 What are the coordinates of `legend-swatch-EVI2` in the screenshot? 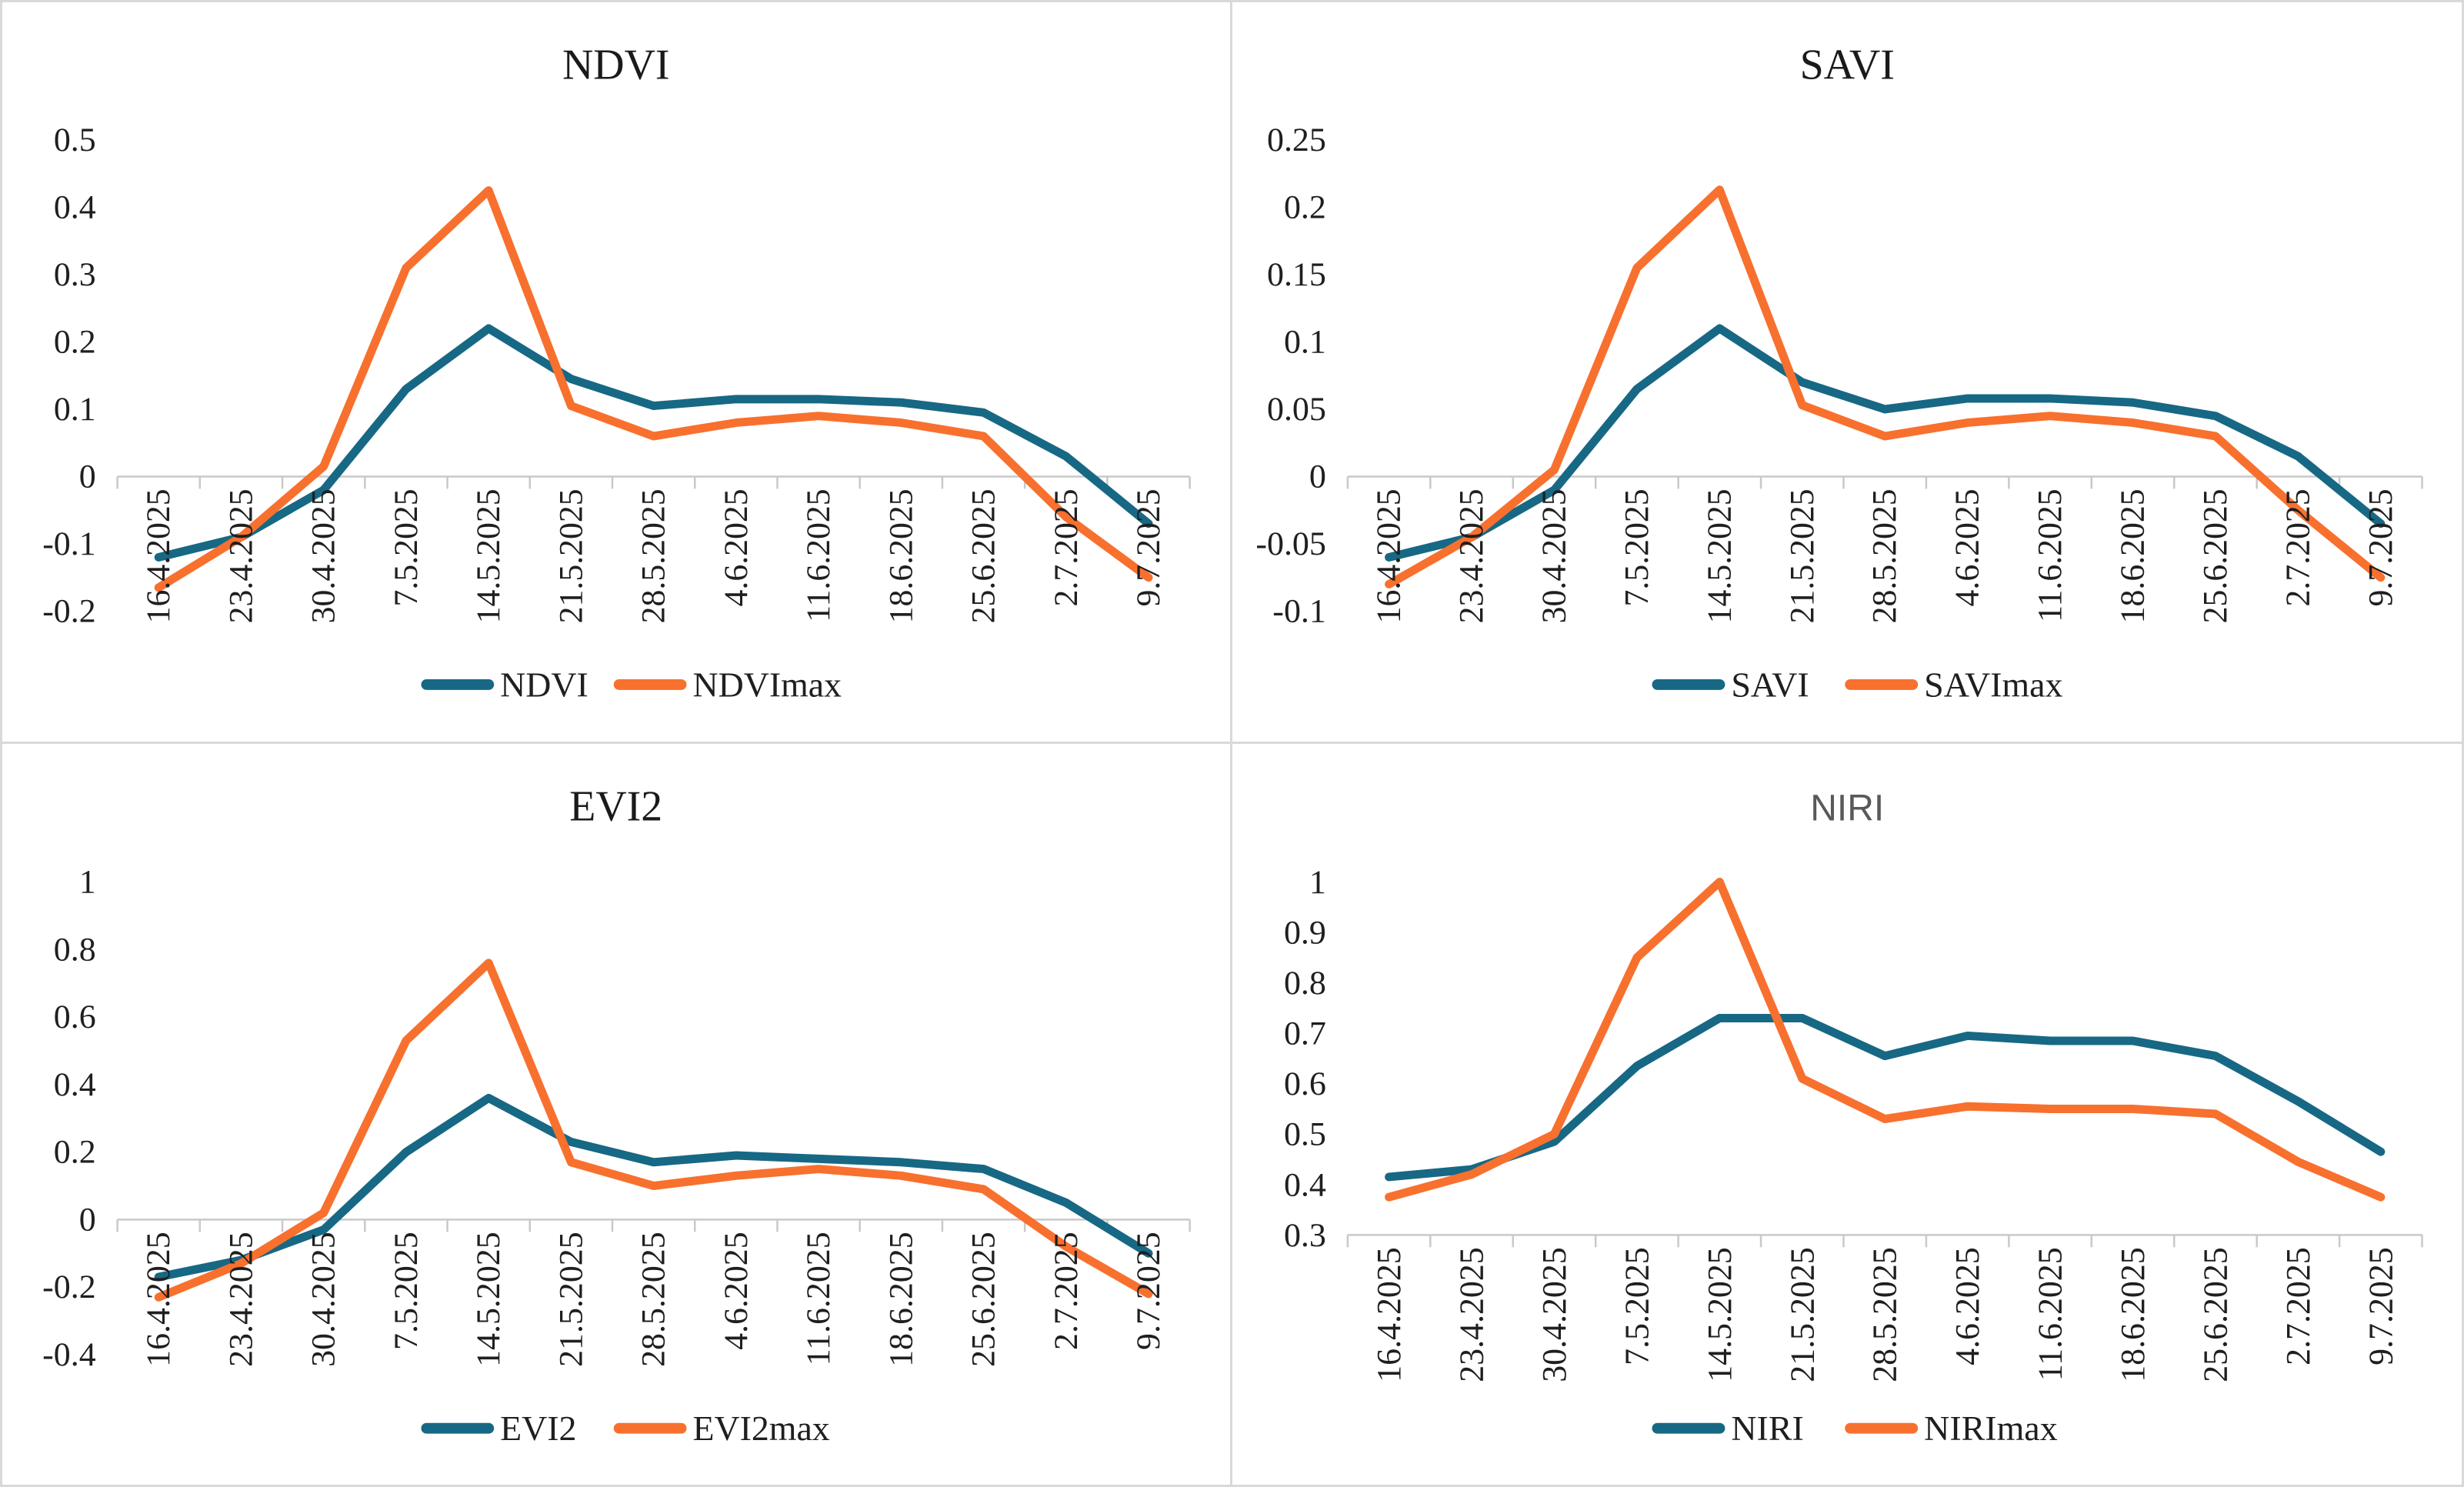 It's located at (458, 1428).